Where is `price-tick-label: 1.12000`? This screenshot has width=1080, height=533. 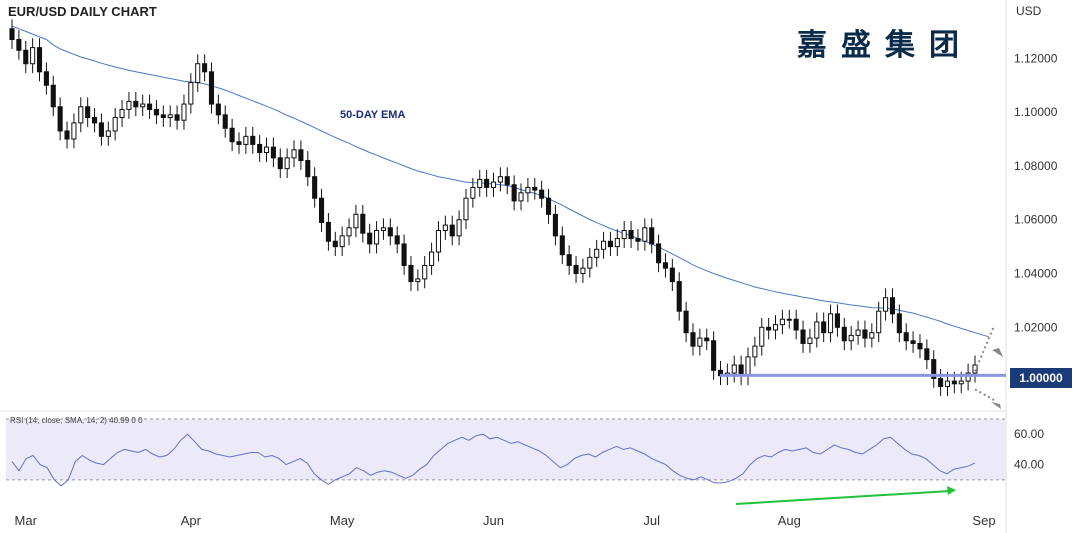
price-tick-label: 1.12000 is located at coordinates (1036, 58).